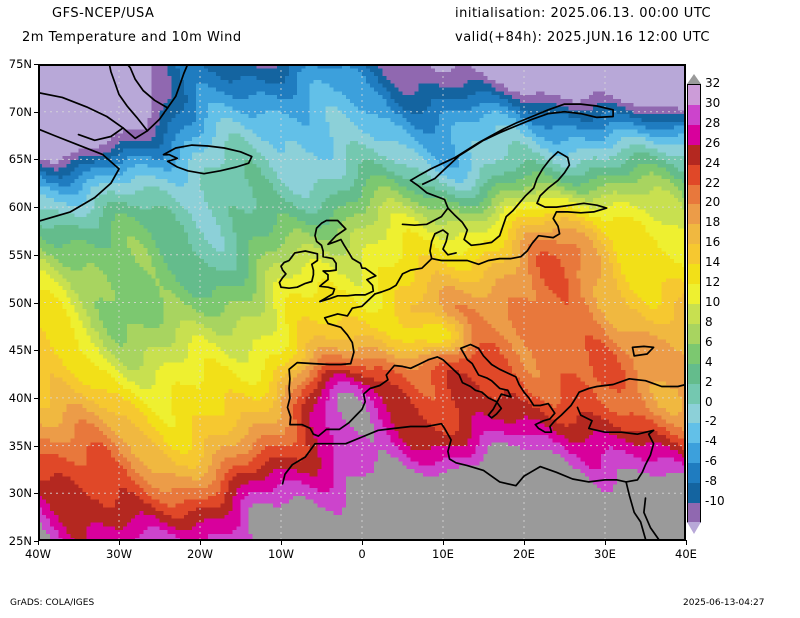  Describe the element at coordinates (694, 528) in the screenshot. I see `colorbar-below-min-cap` at that location.